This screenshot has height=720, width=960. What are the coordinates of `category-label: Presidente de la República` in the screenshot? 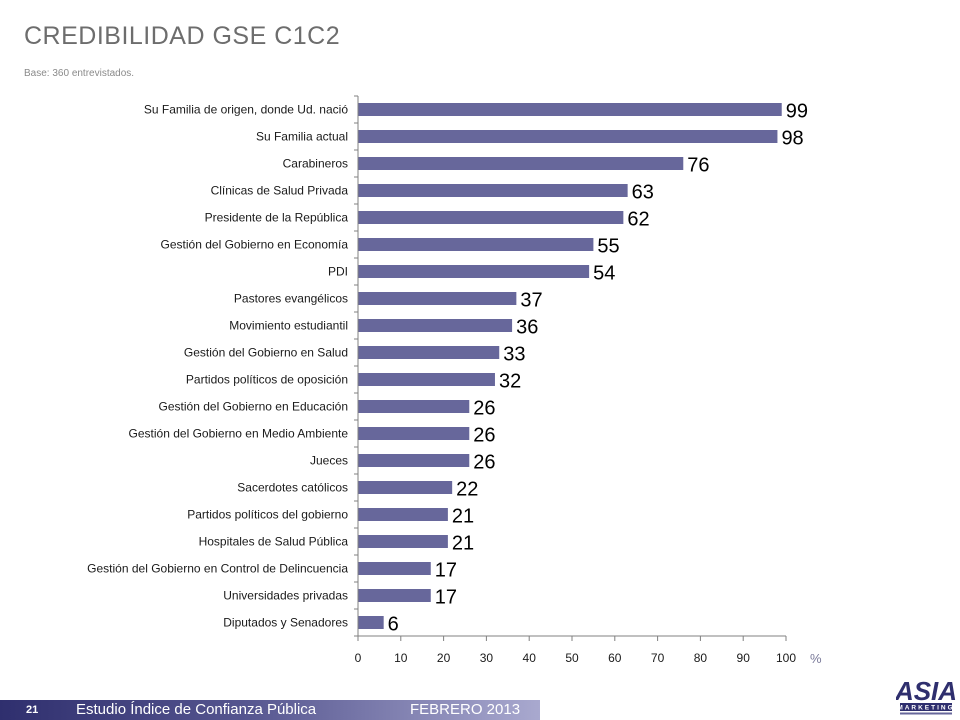 It's located at (277, 218).